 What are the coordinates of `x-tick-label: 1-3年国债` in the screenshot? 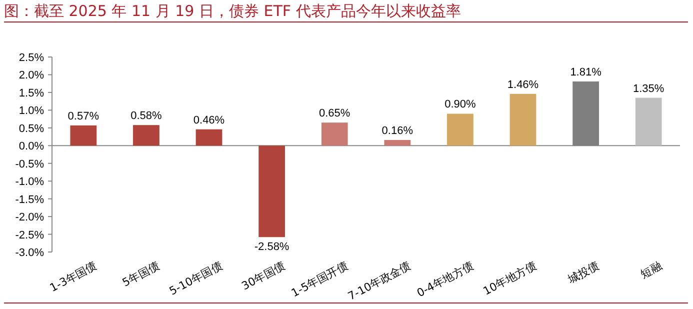 It's located at (73, 277).